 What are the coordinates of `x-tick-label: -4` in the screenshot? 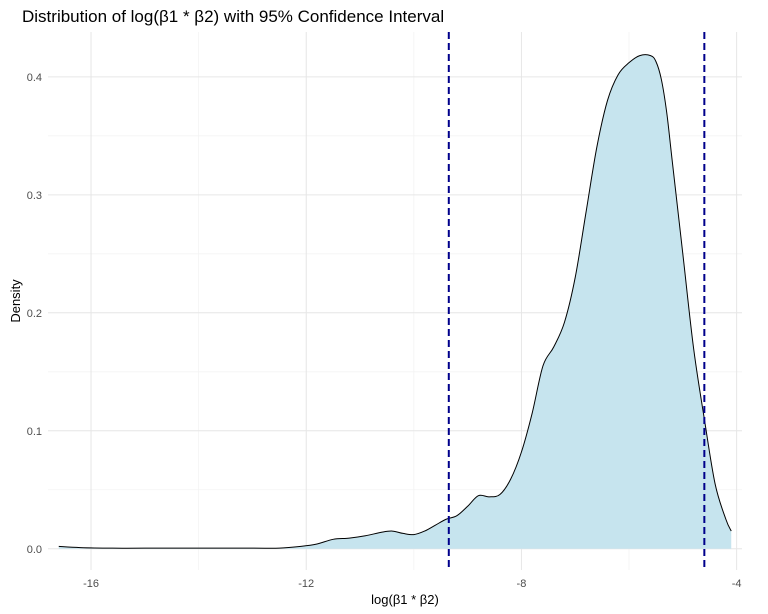 It's located at (737, 584).